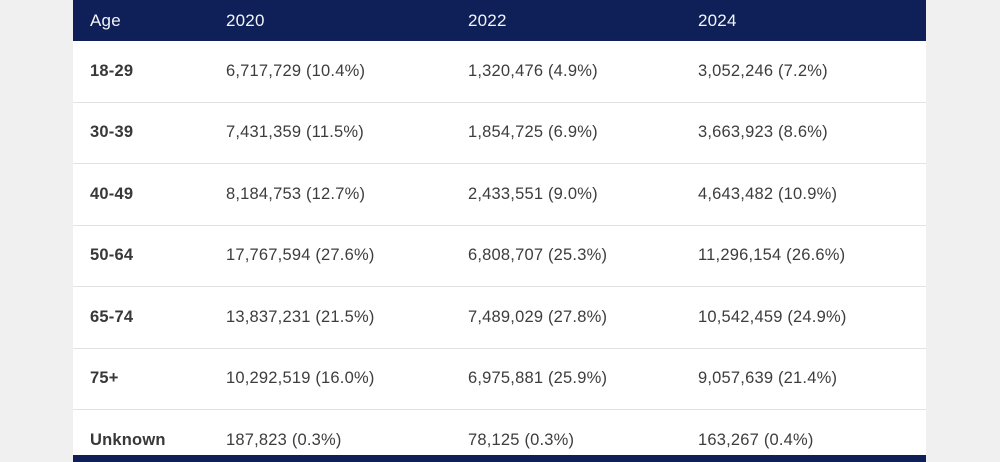 Image resolution: width=1000 pixels, height=462 pixels. I want to click on age-group-cell: Unknown, so click(128, 439).